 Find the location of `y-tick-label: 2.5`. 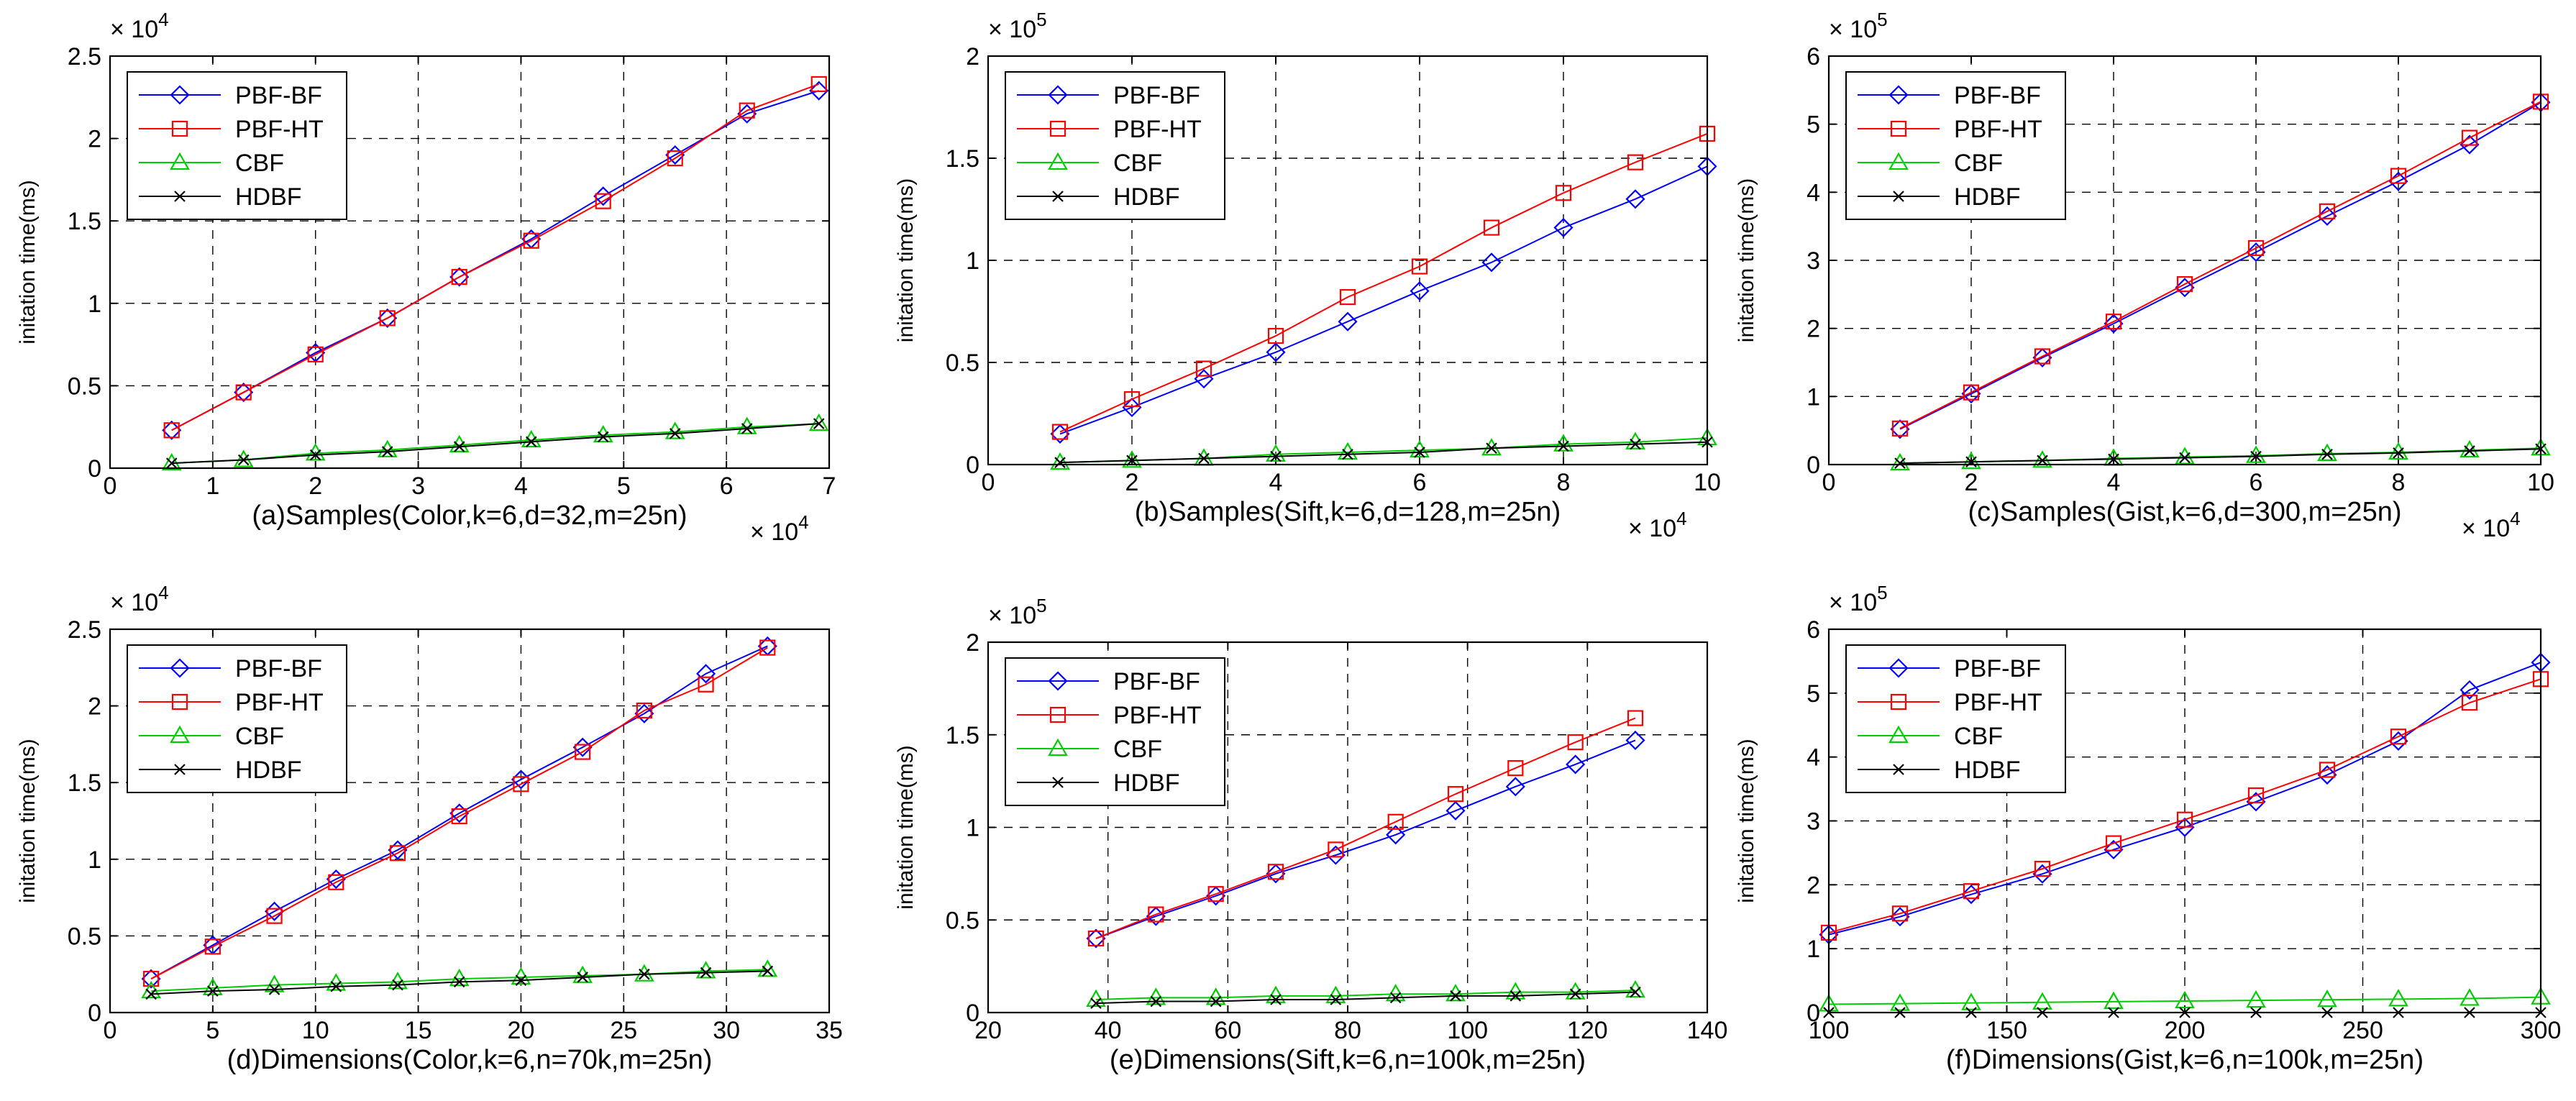

y-tick-label: 2.5 is located at coordinates (84, 630).